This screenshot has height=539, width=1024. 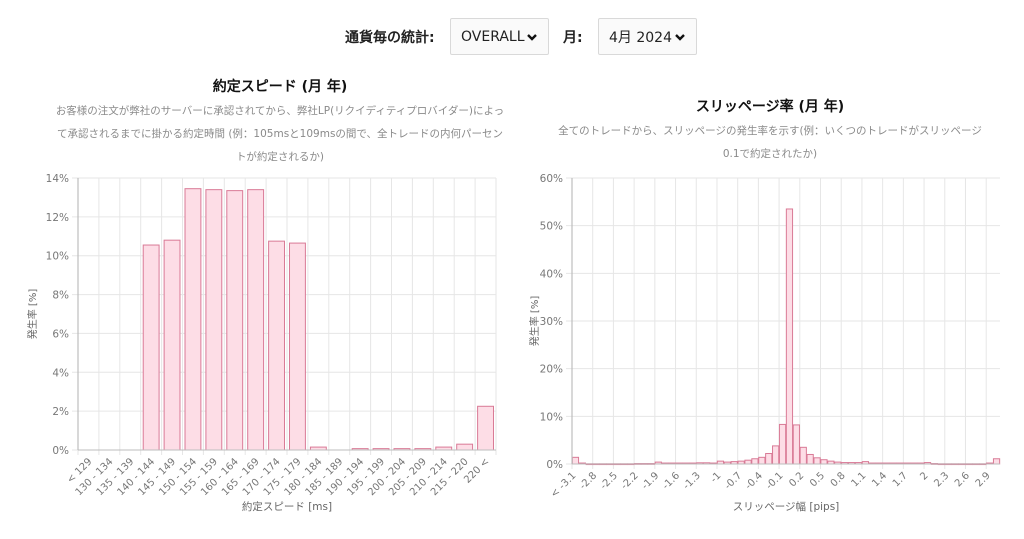 What do you see at coordinates (924, 476) in the screenshot?
I see `x-tick-label: 2` at bounding box center [924, 476].